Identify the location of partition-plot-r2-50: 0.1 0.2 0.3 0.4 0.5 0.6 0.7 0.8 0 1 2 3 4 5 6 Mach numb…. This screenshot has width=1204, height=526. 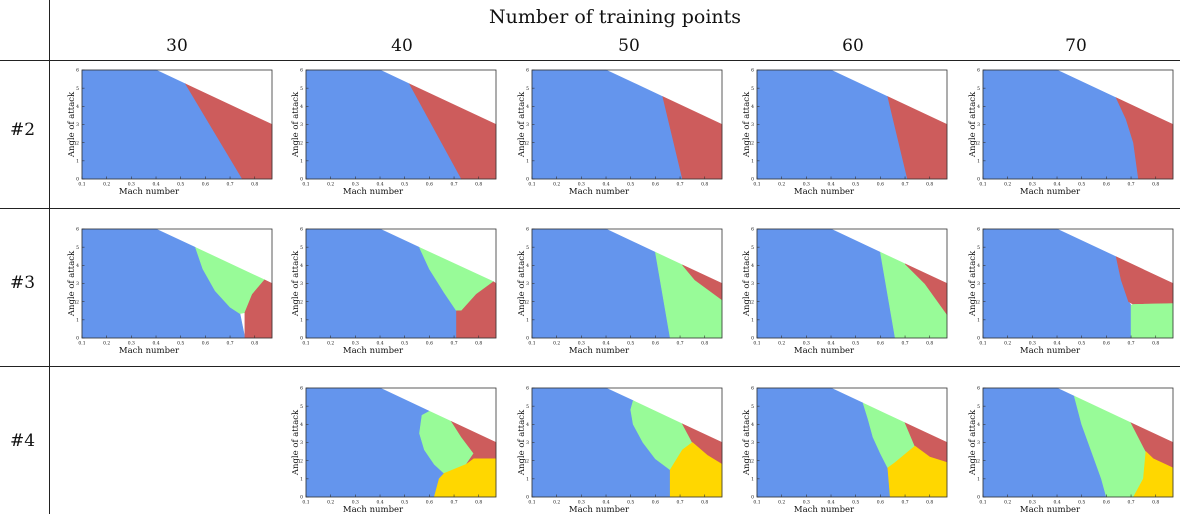
(620, 132).